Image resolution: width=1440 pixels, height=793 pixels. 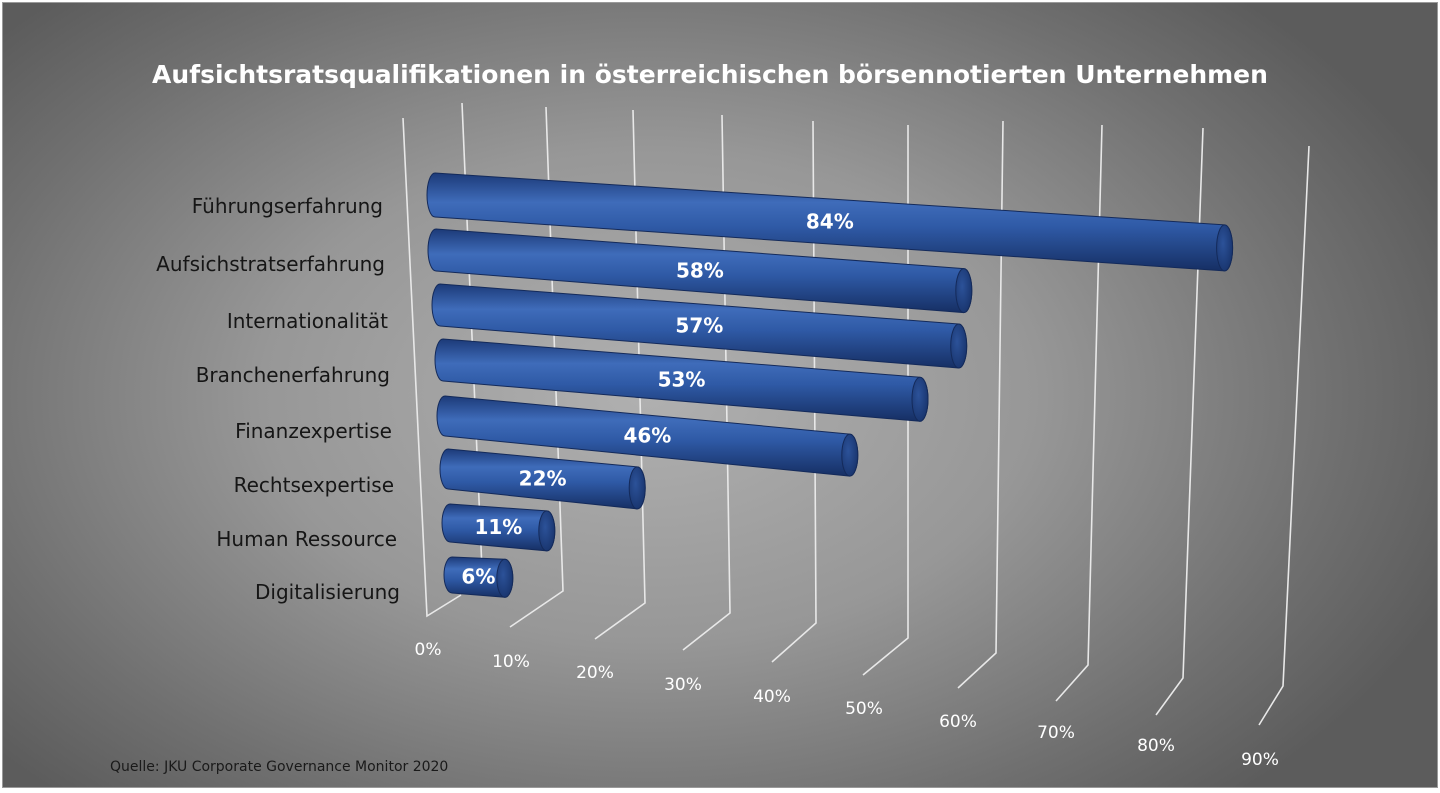 I want to click on x-tick-label: 90%, so click(x=1260, y=760).